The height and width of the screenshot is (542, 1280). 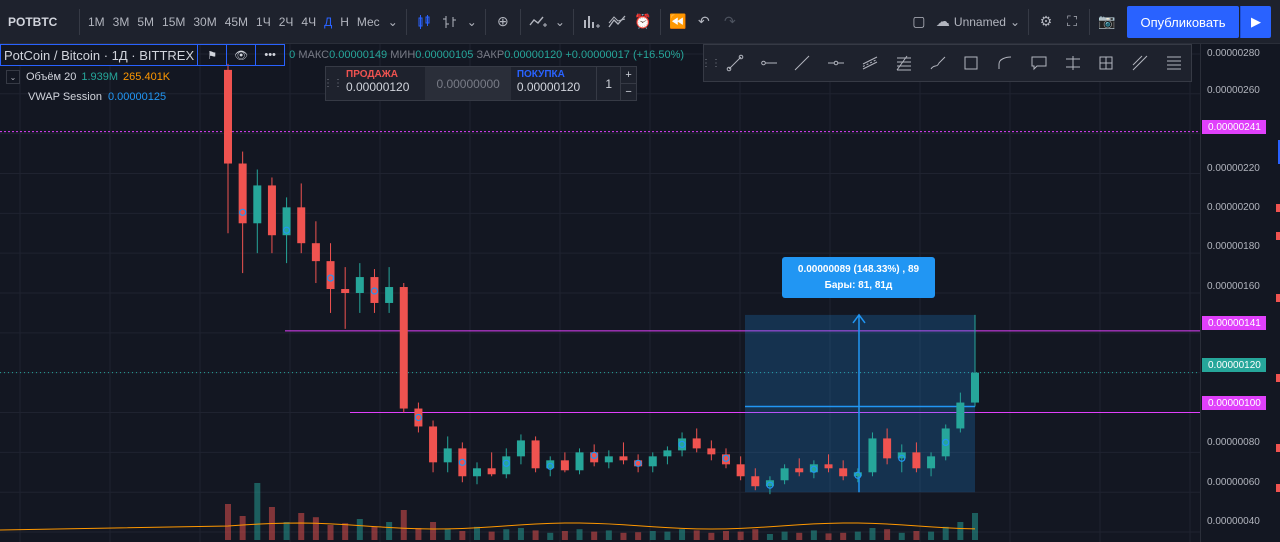 I want to click on brush-icon, so click(x=938, y=63).